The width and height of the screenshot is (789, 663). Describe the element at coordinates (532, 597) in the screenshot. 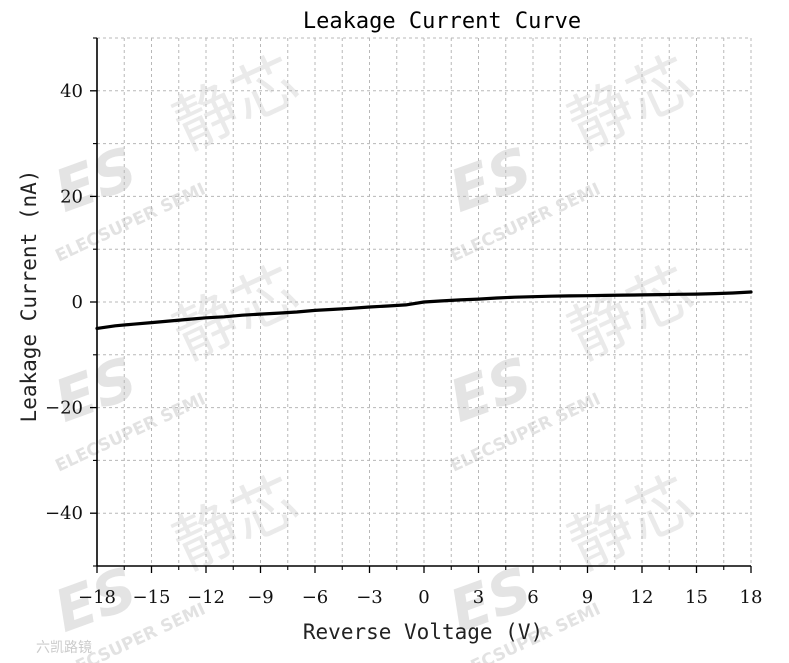

I see `x-tick-label: 6` at that location.